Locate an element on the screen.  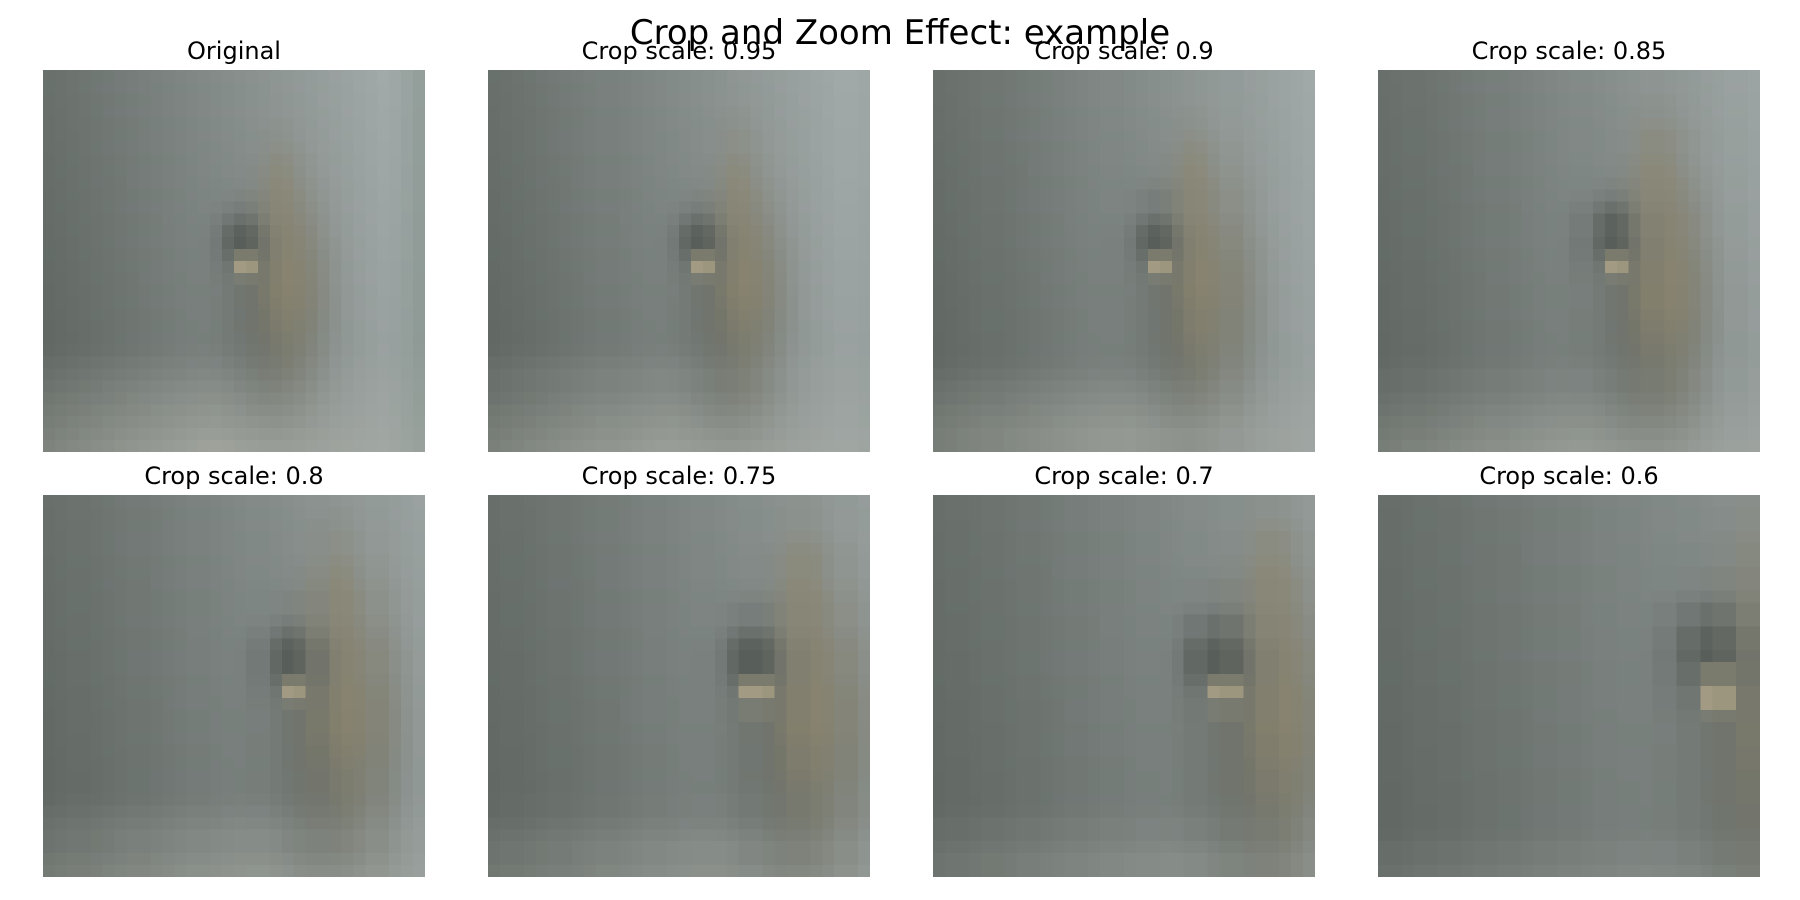
image-original is located at coordinates (234, 261).